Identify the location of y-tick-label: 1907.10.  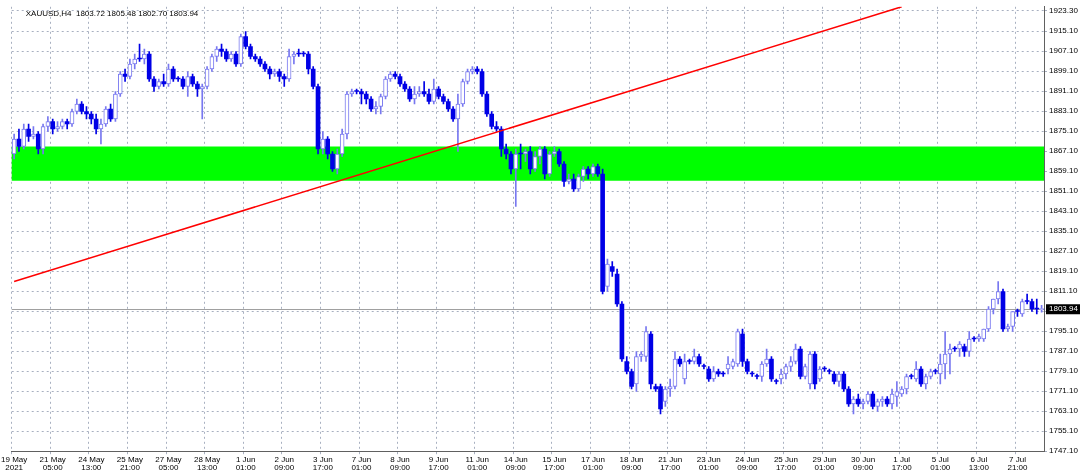
(1064, 51).